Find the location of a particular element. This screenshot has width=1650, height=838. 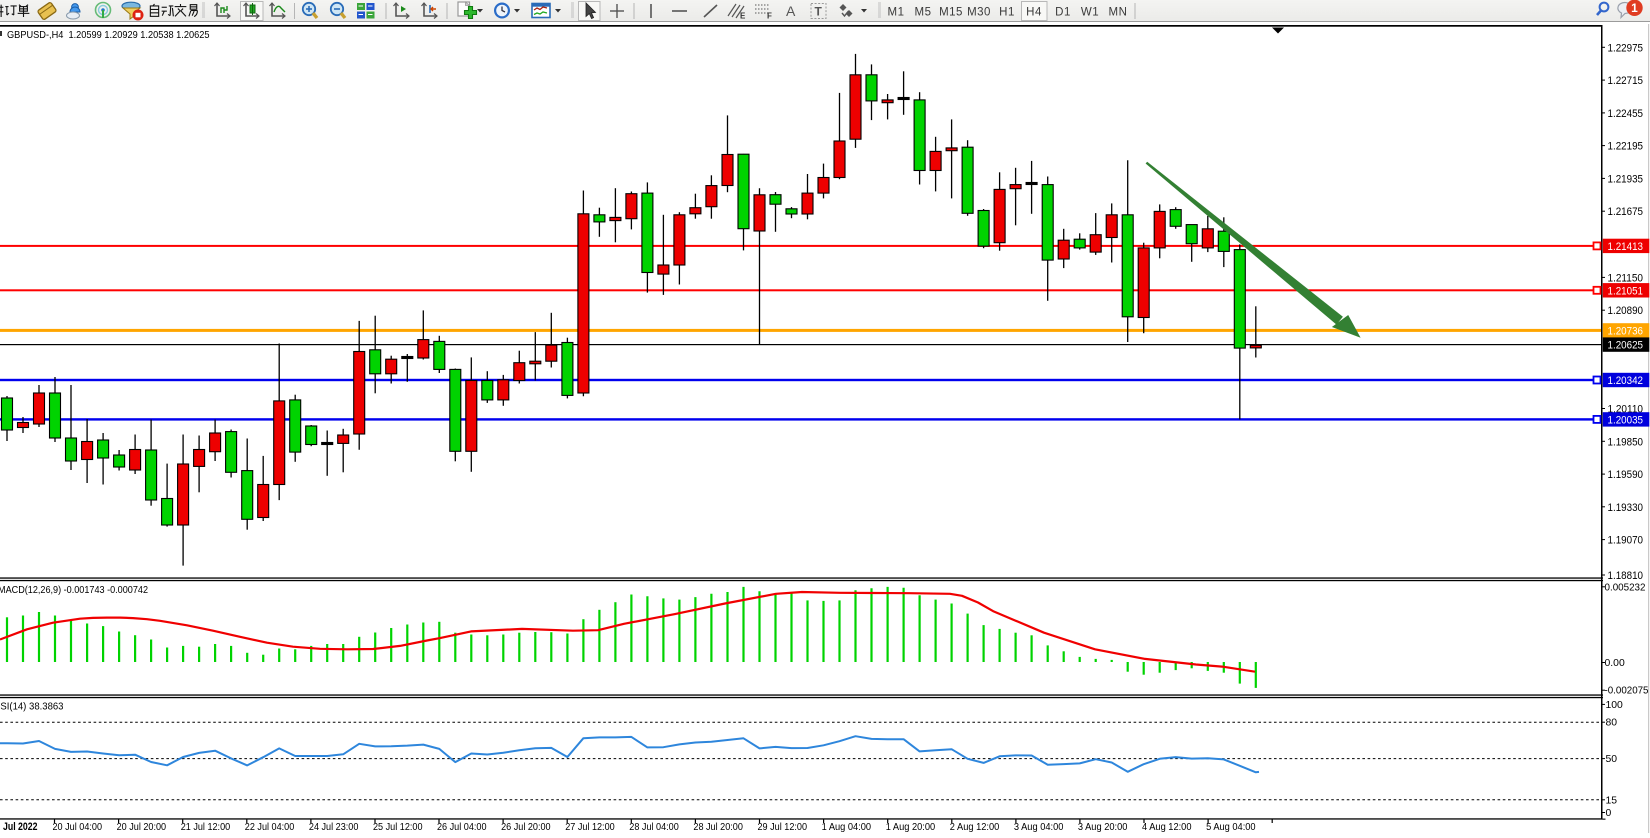

svg-text: E is located at coordinates (743, 16).